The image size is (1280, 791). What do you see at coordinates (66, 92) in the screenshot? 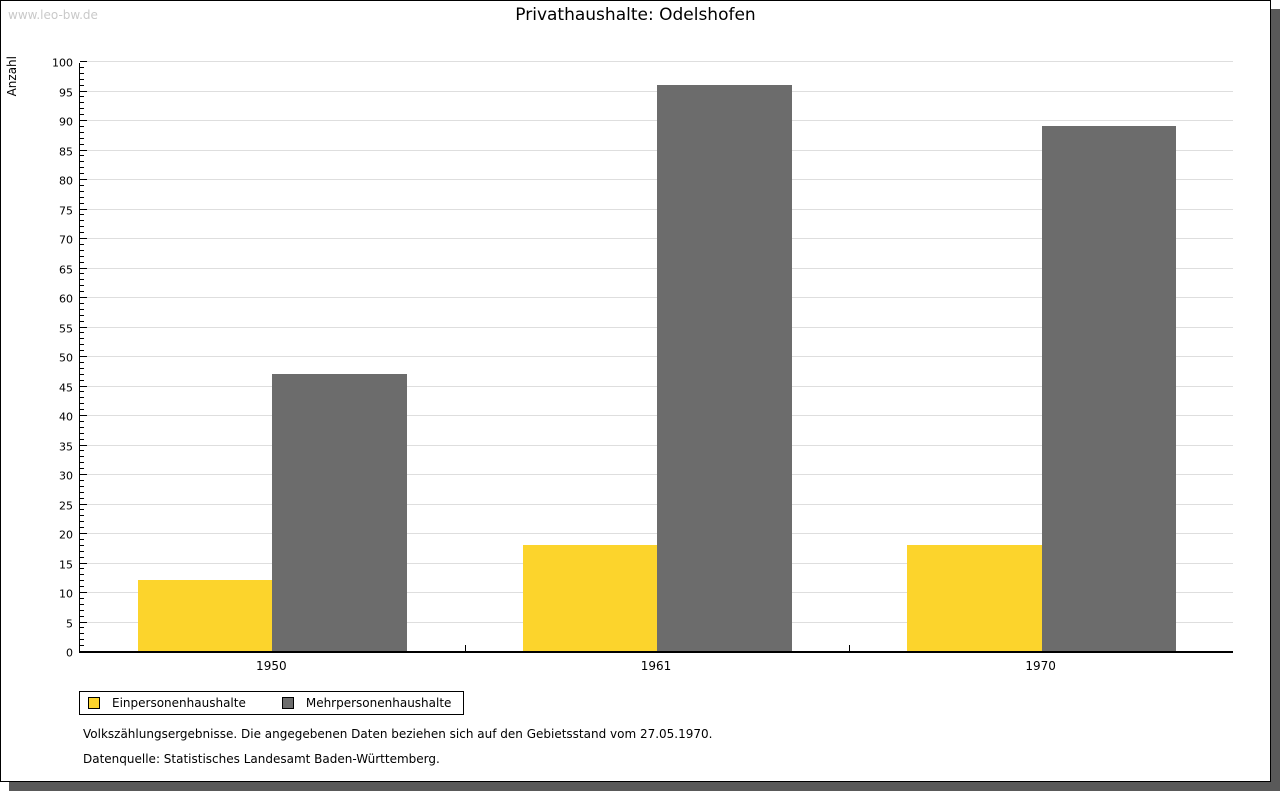
I see `y-tick-label: 95` at bounding box center [66, 92].